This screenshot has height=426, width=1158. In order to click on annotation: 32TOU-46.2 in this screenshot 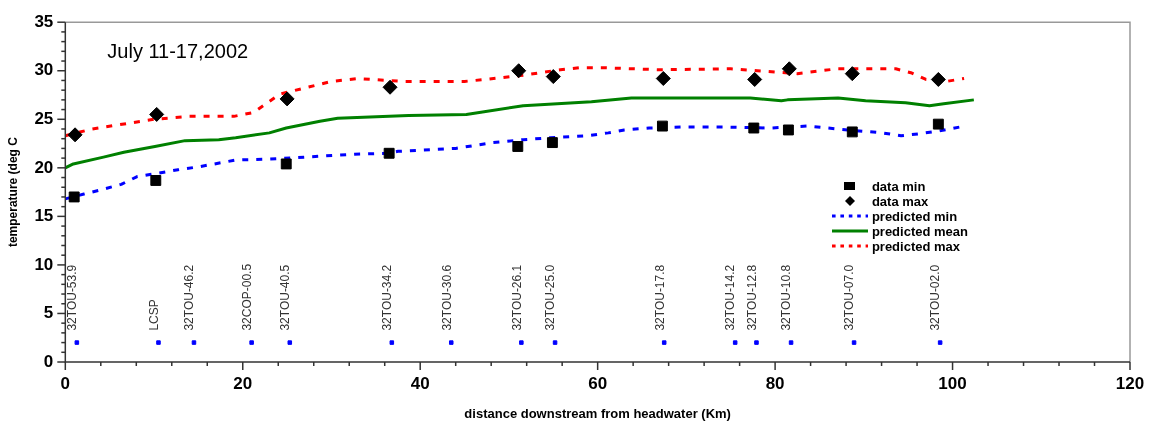, I will do `click(189, 297)`.